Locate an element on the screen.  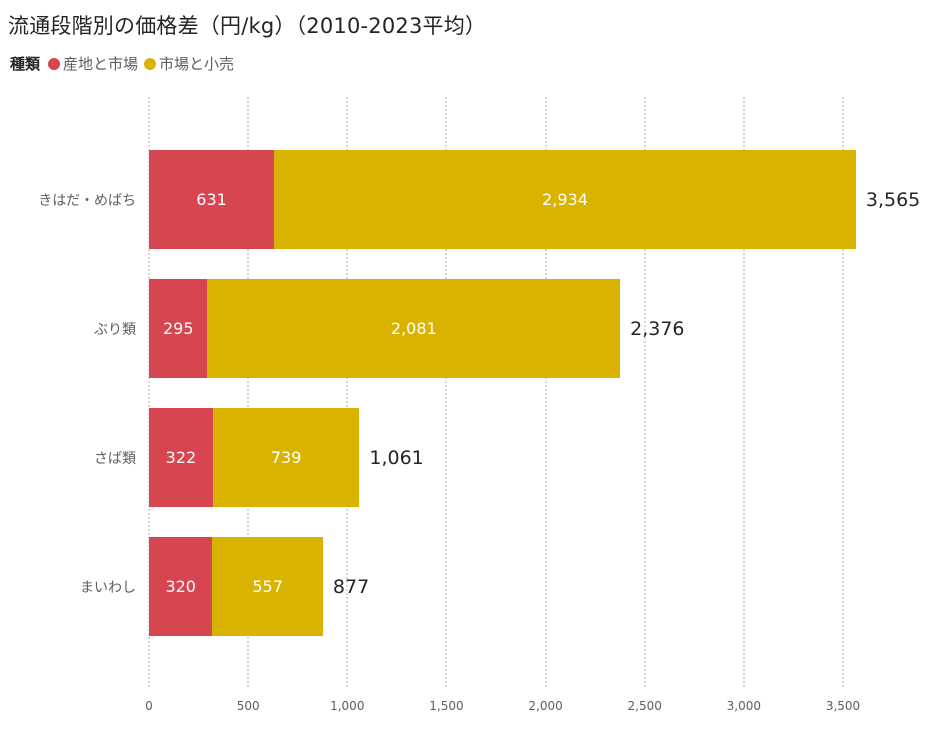
legend-item-market-retail: 市場と小売 is located at coordinates (189, 63).